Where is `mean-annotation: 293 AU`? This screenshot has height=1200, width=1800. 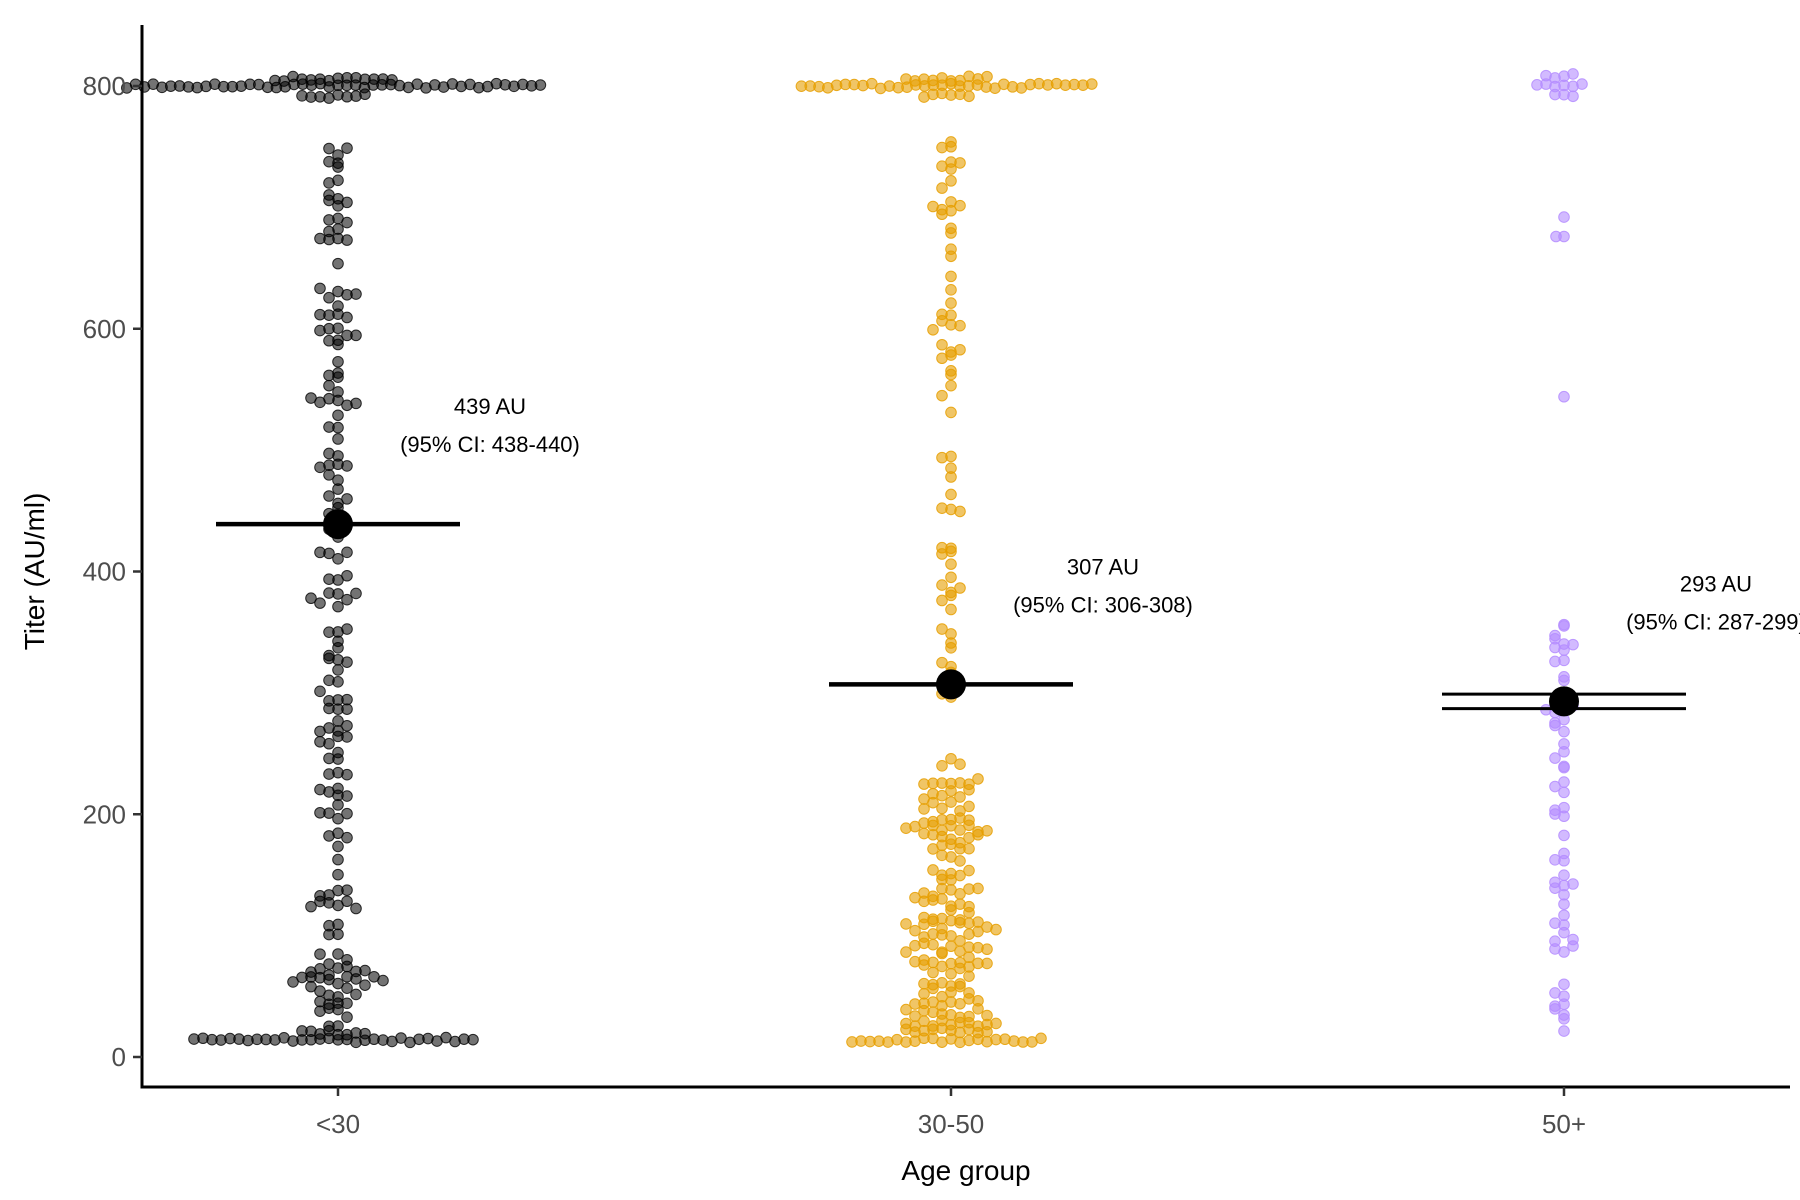 mean-annotation: 293 AU is located at coordinates (1716, 583).